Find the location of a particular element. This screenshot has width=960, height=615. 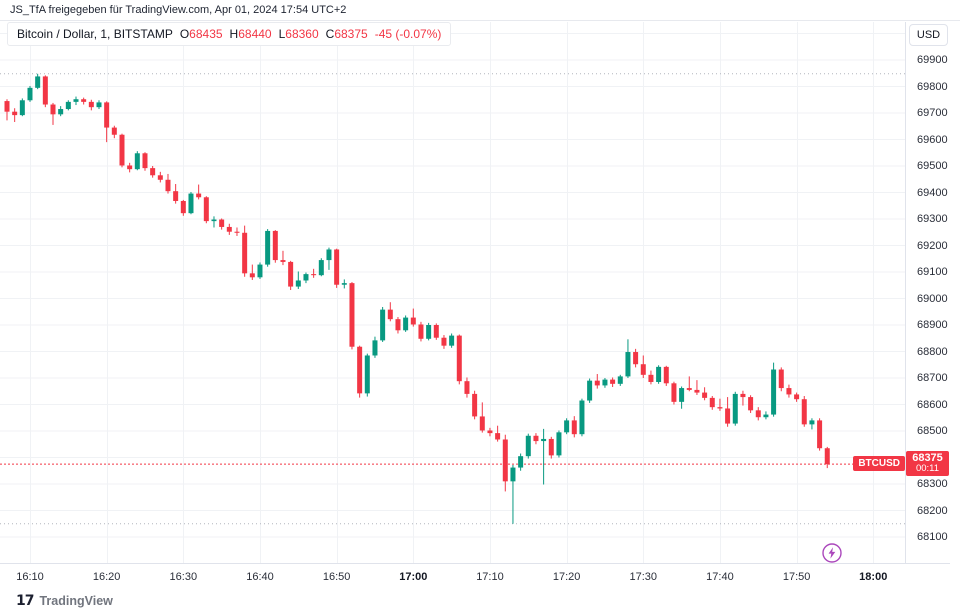

price-axis-label: 68300 is located at coordinates (932, 484).